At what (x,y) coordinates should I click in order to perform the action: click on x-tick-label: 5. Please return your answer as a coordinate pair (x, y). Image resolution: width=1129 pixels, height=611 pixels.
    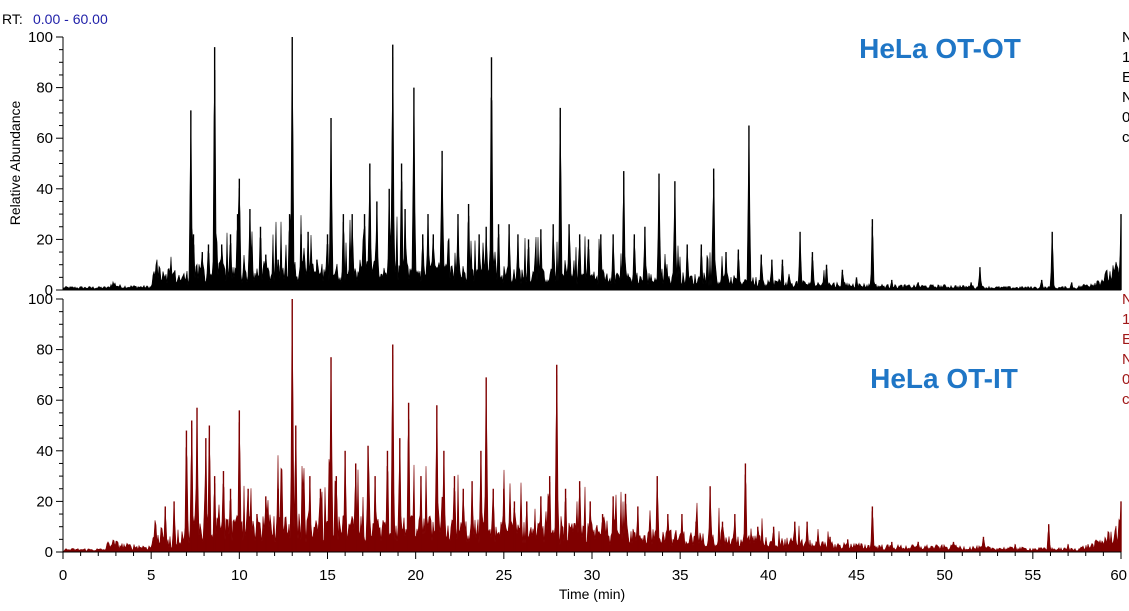
    Looking at the image, I should click on (151, 575).